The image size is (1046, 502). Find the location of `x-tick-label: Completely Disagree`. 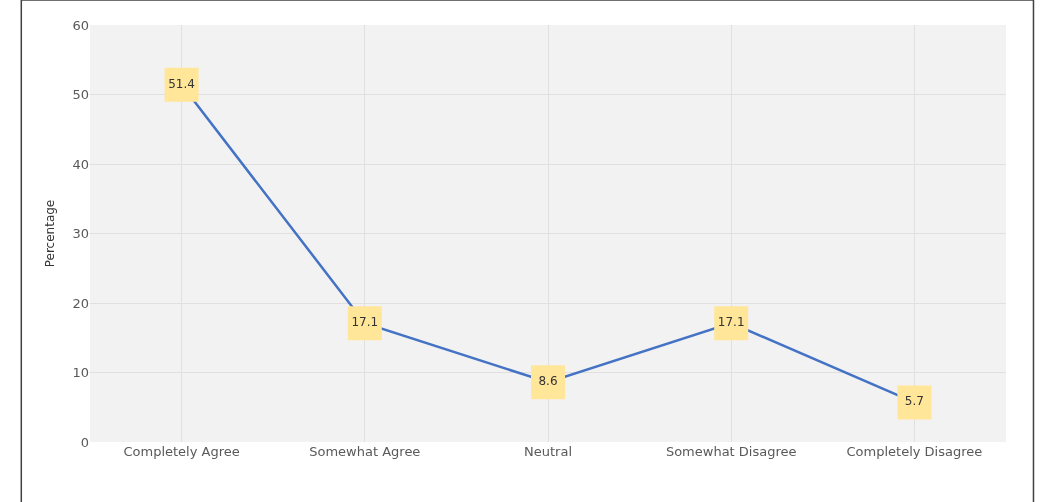

x-tick-label: Completely Disagree is located at coordinates (914, 451).